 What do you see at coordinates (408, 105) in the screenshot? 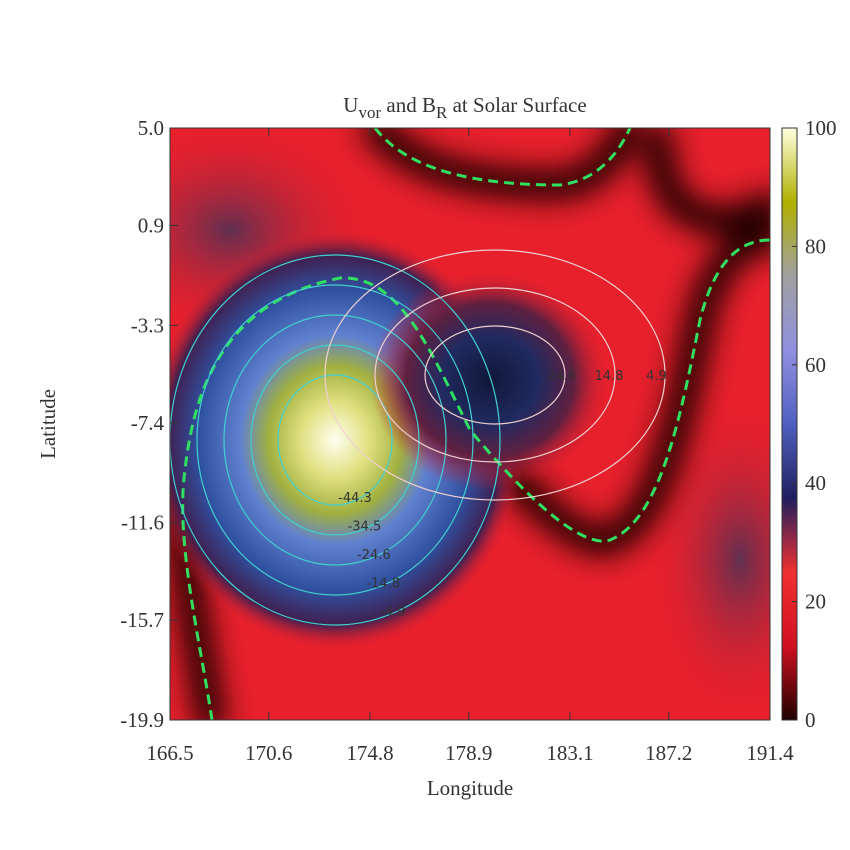
I see `title-part: and B` at bounding box center [408, 105].